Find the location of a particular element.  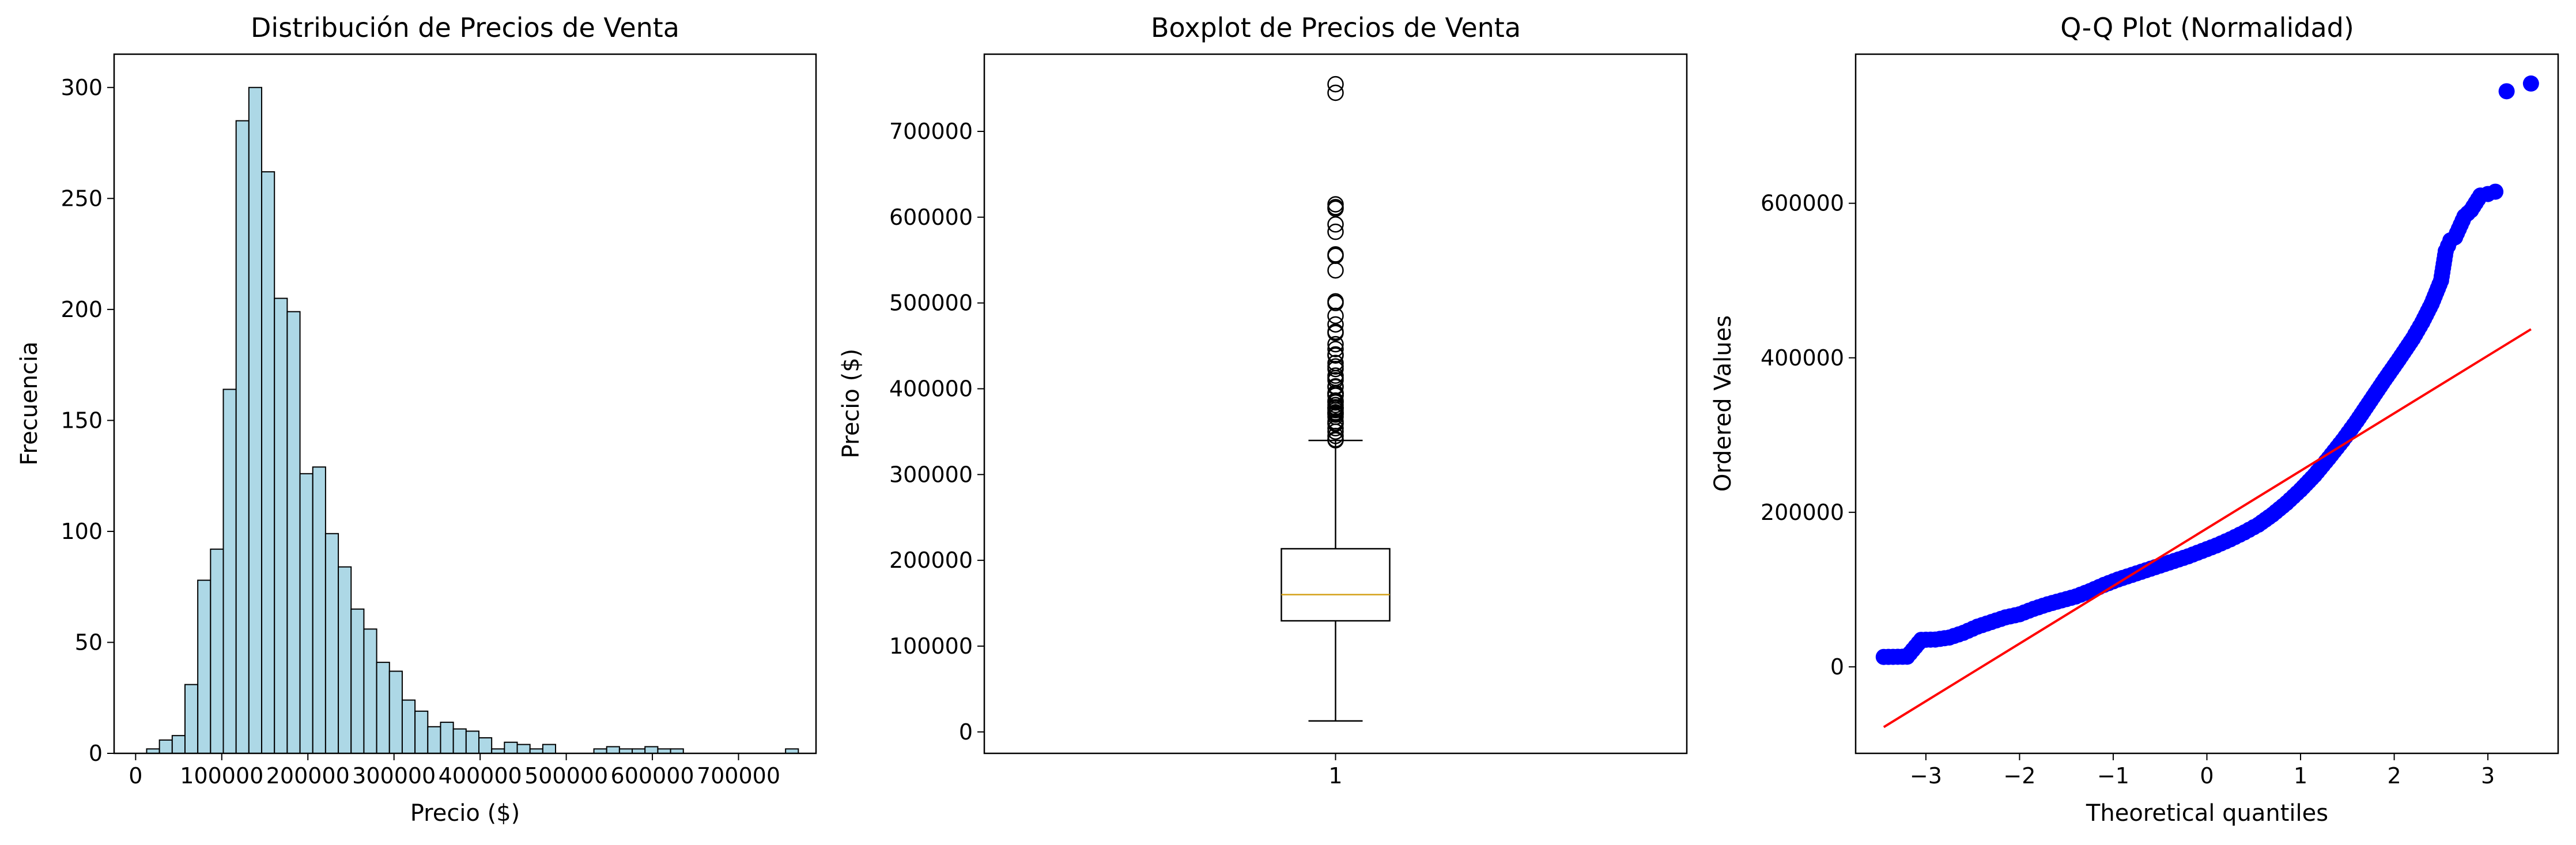

y-tick-label: 250 is located at coordinates (82, 199).